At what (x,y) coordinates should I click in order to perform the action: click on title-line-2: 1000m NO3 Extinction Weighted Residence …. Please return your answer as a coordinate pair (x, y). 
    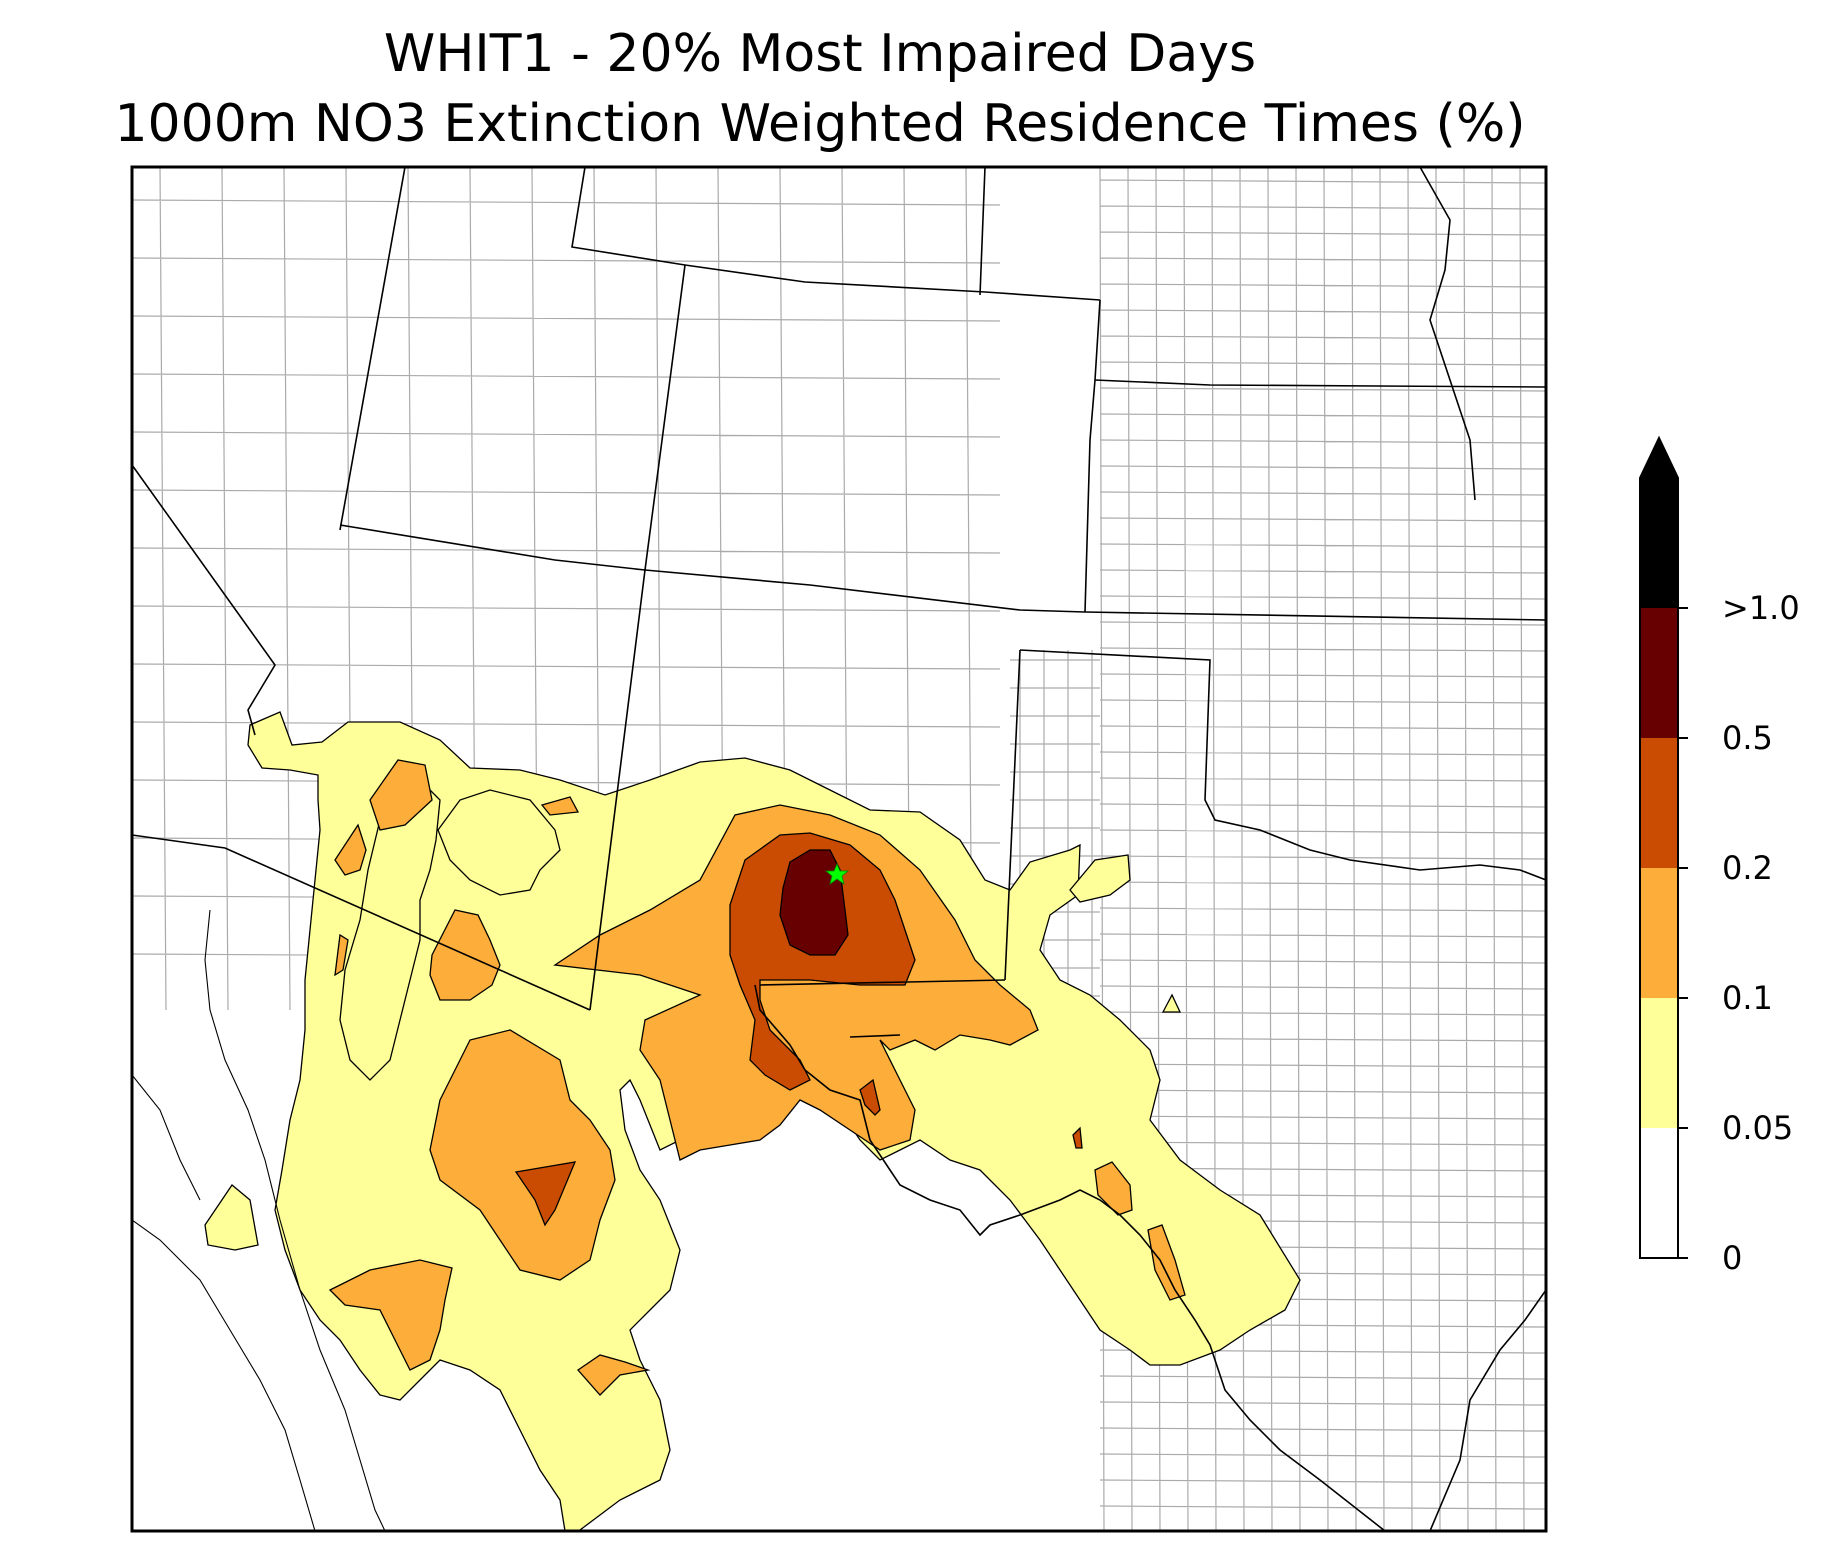
    Looking at the image, I should click on (820, 124).